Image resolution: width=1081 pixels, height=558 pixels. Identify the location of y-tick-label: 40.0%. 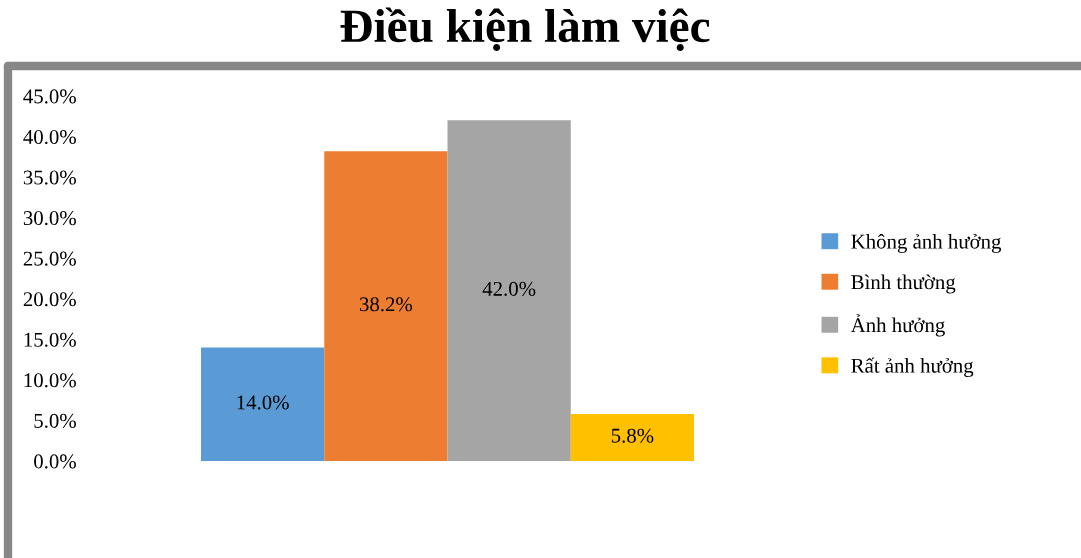
(49, 137).